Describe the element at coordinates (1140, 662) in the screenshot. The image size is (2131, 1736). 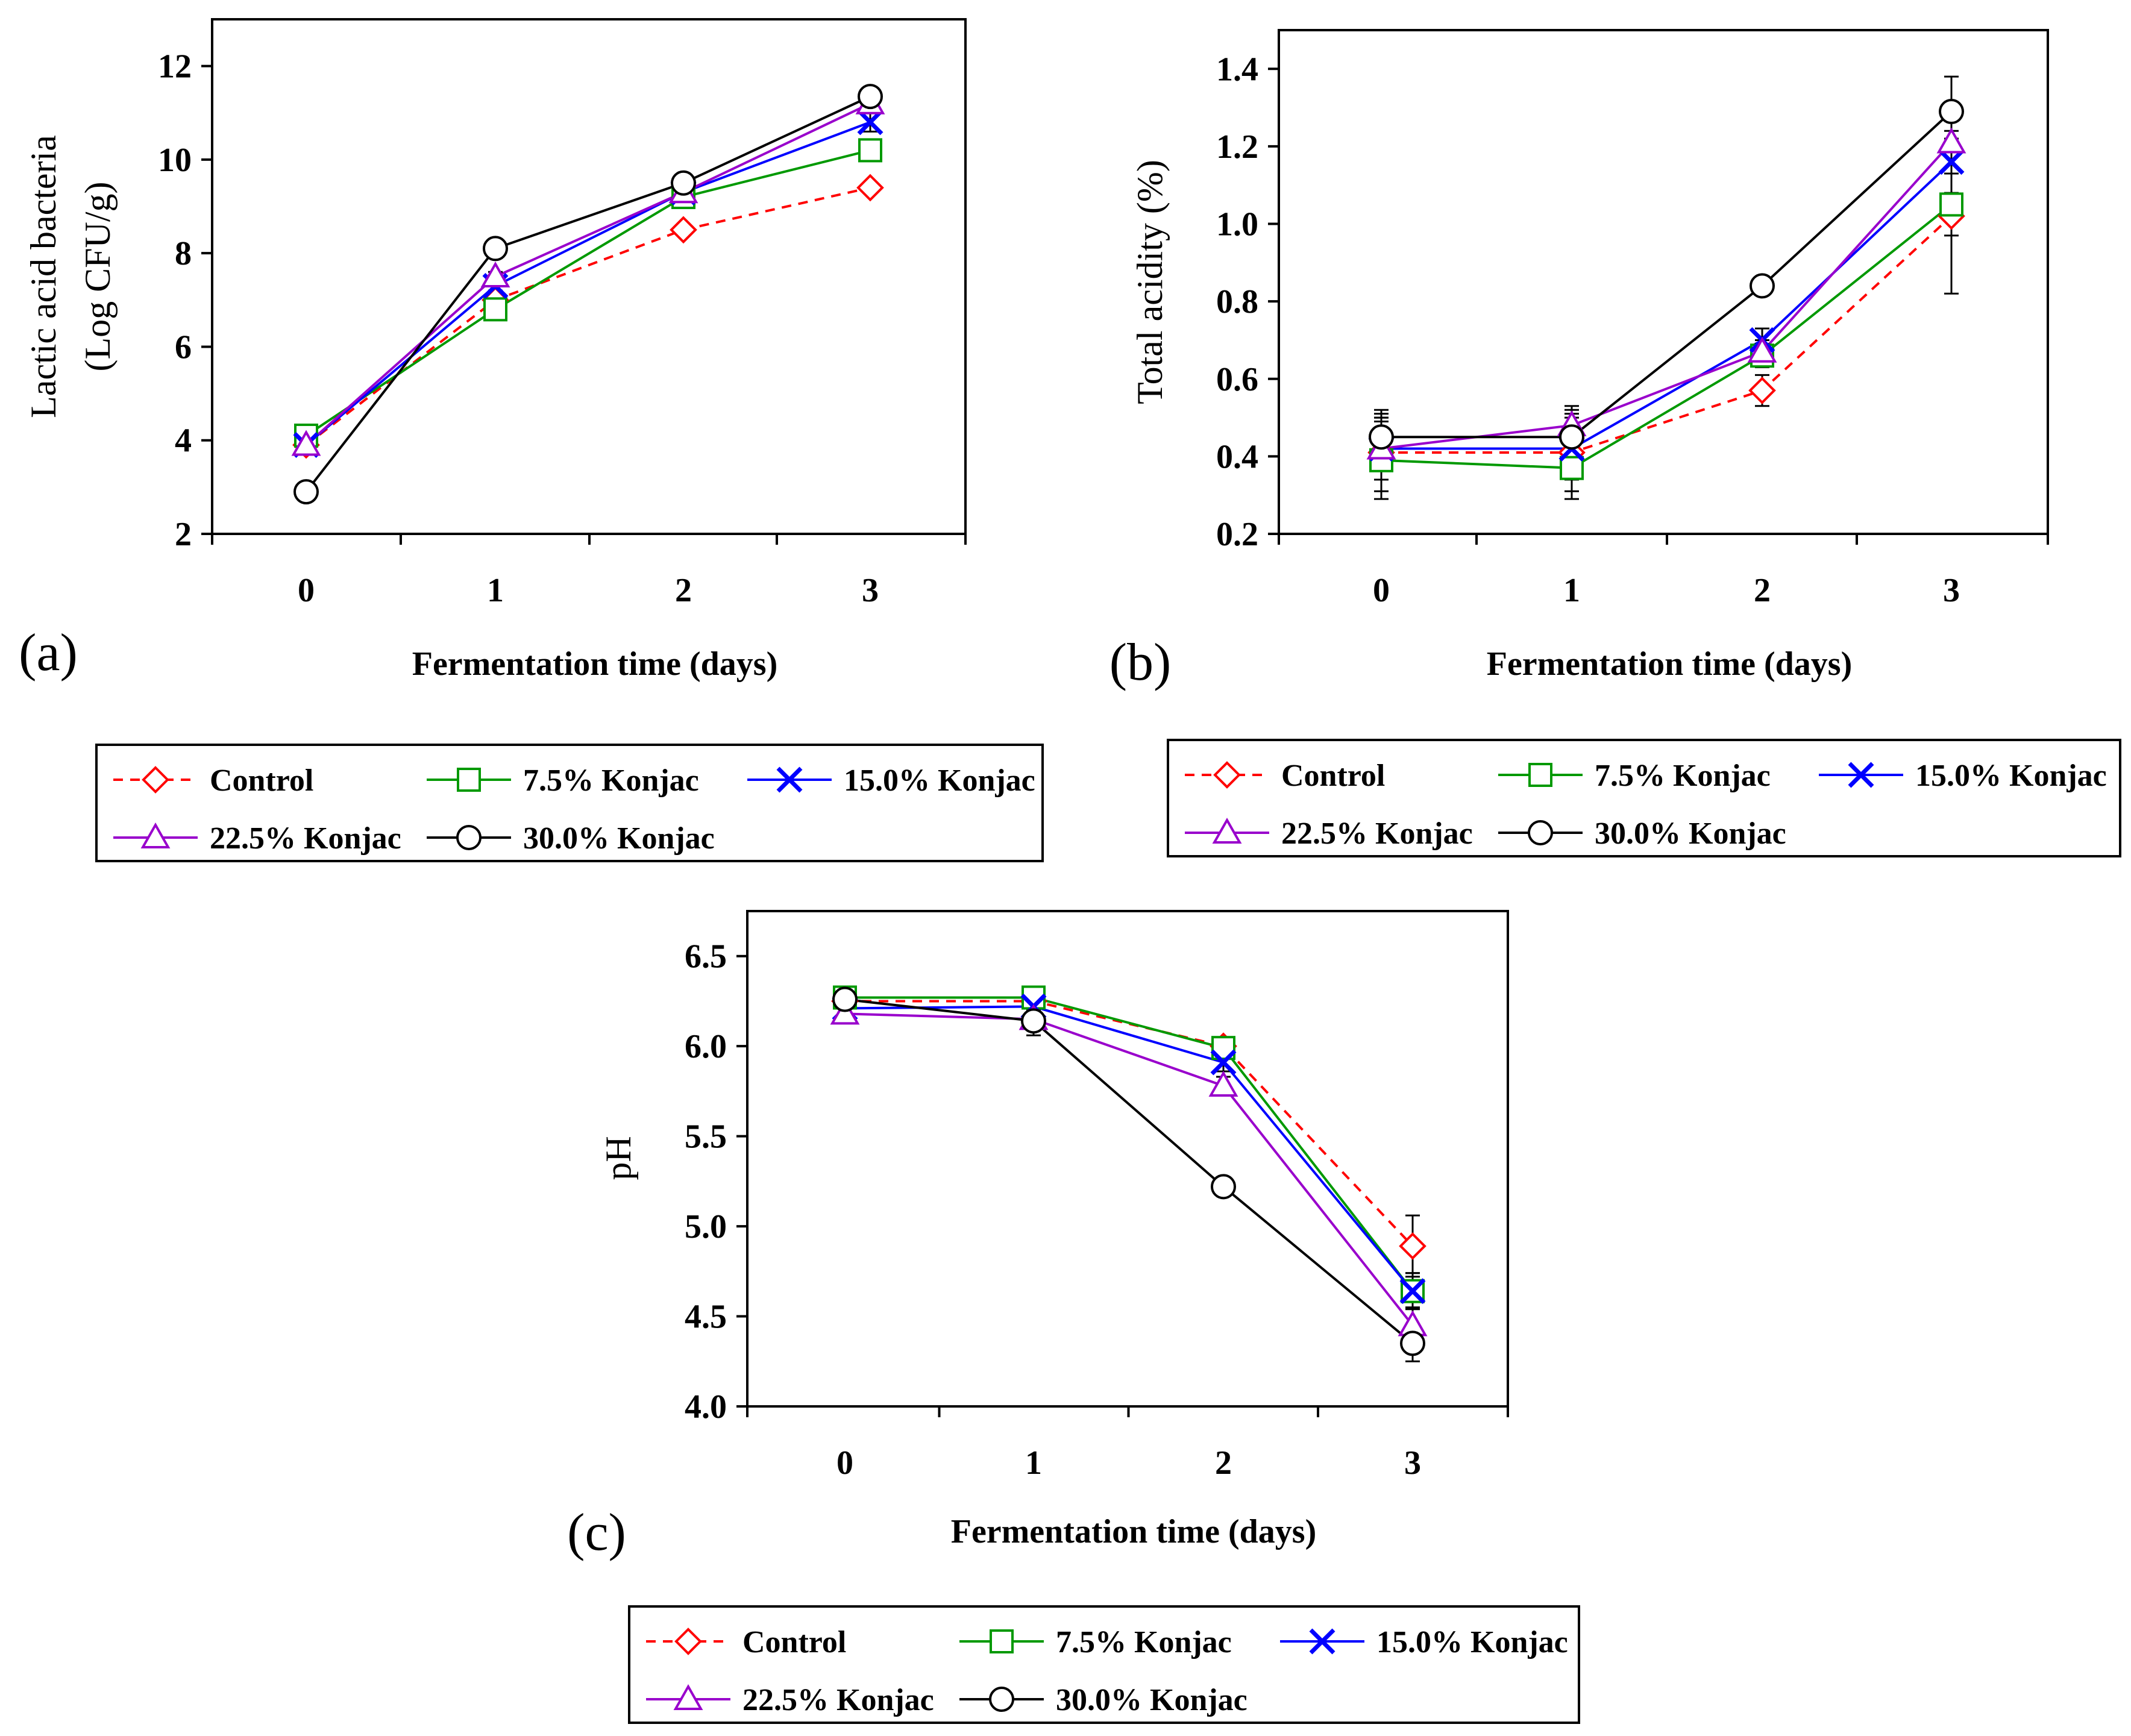
I see `panel-label: (b)` at that location.